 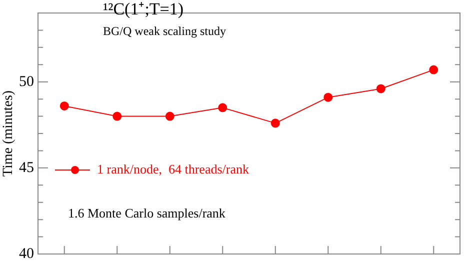 I want to click on y-tick-label: 40, so click(x=26, y=254).